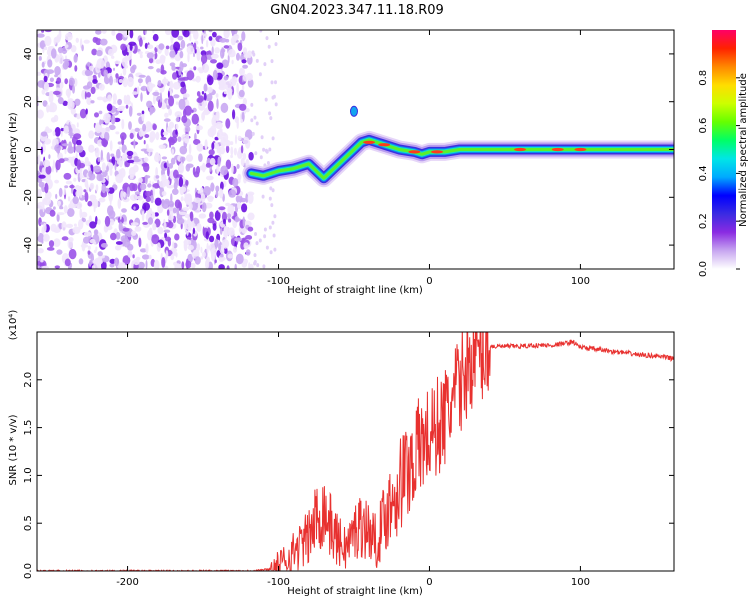 The height and width of the screenshot is (600, 750). Describe the element at coordinates (429, 582) in the screenshot. I see `snr-x-tick-label: 0` at that location.